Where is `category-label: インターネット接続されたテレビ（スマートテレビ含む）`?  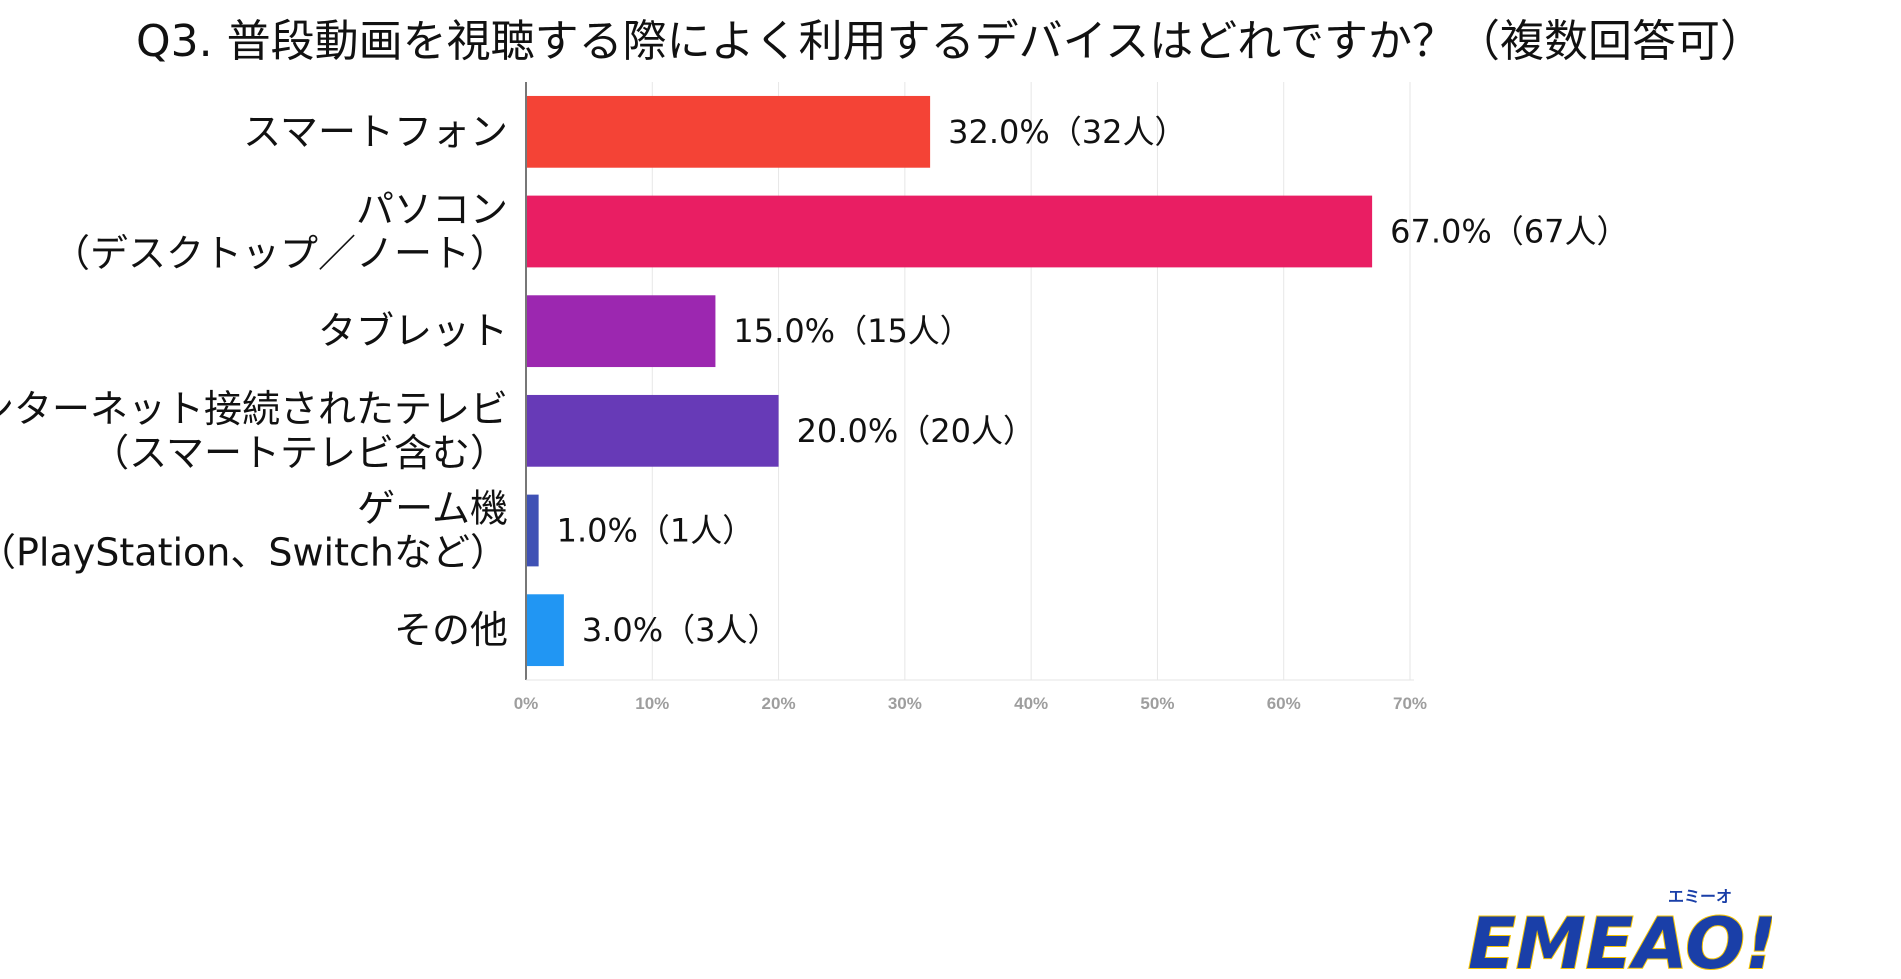
category-label: インターネット接続されたテレビ（スマートテレビ含む） is located at coordinates (254, 431).